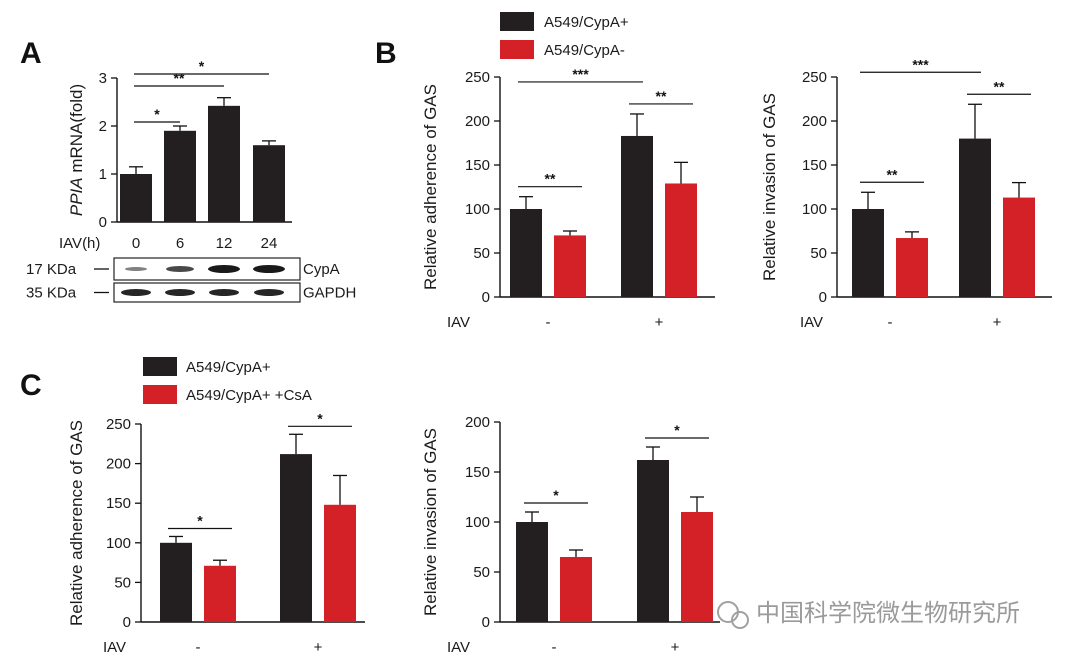  I want to click on legend-swatch-dark, so click(160, 366).